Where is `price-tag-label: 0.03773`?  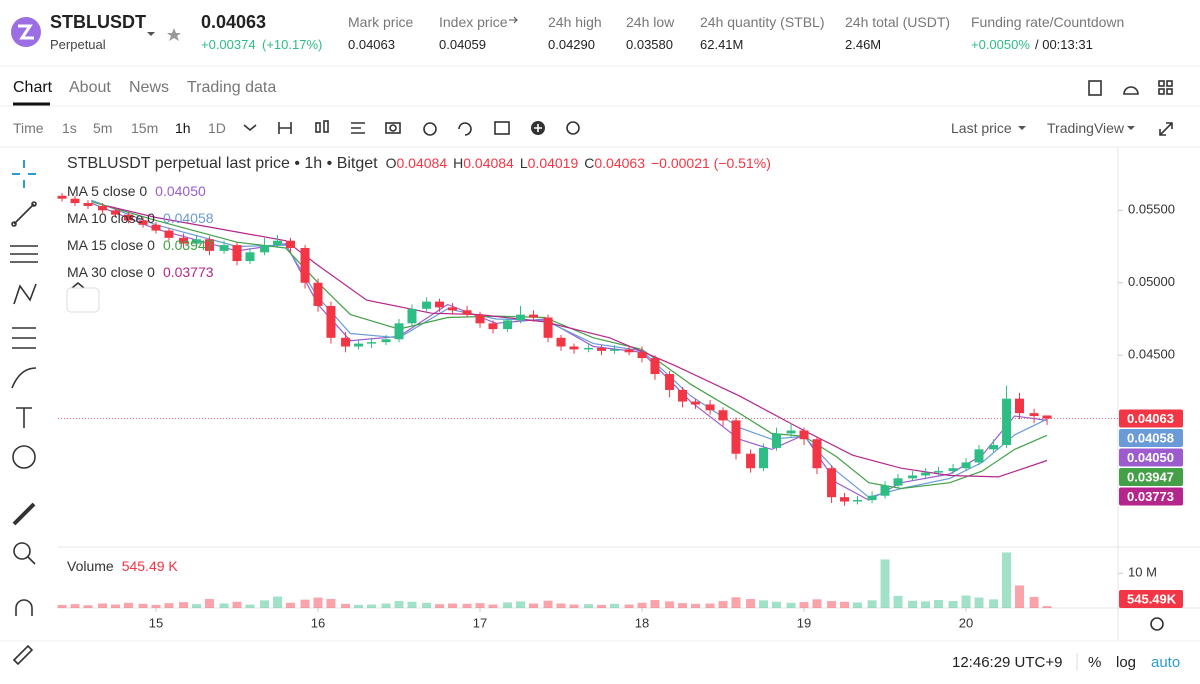 price-tag-label: 0.03773 is located at coordinates (1150, 496).